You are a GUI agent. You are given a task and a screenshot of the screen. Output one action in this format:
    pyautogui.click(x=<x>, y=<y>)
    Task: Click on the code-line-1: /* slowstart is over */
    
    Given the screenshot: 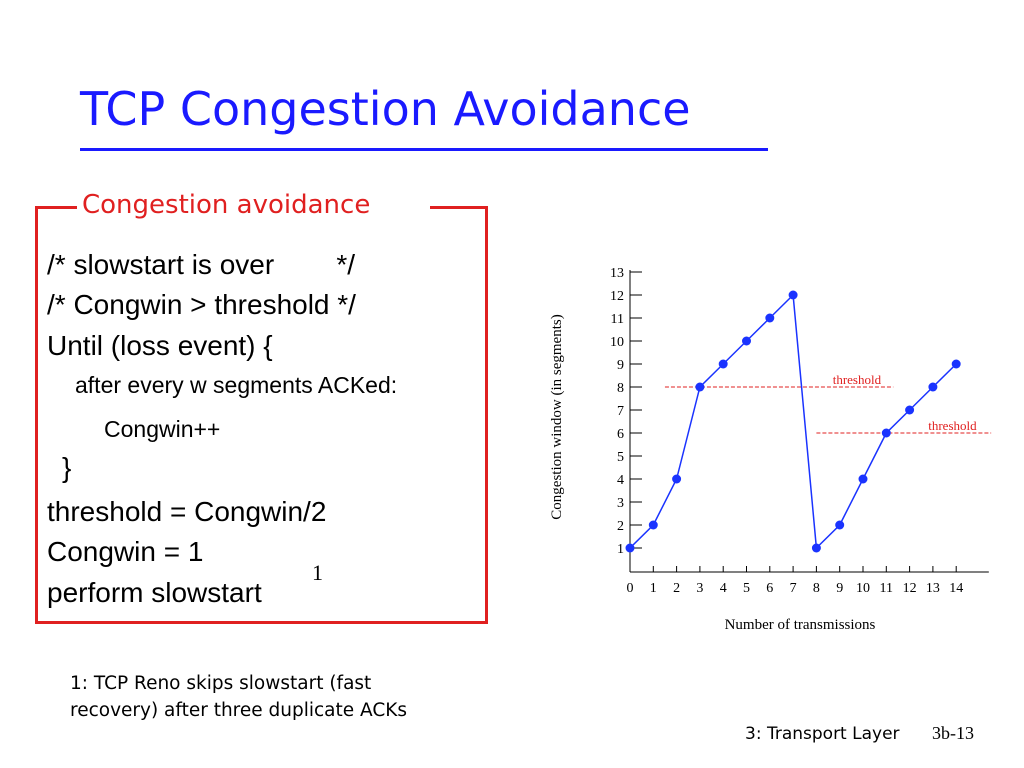 What is the action you would take?
    pyautogui.click(x=201, y=264)
    